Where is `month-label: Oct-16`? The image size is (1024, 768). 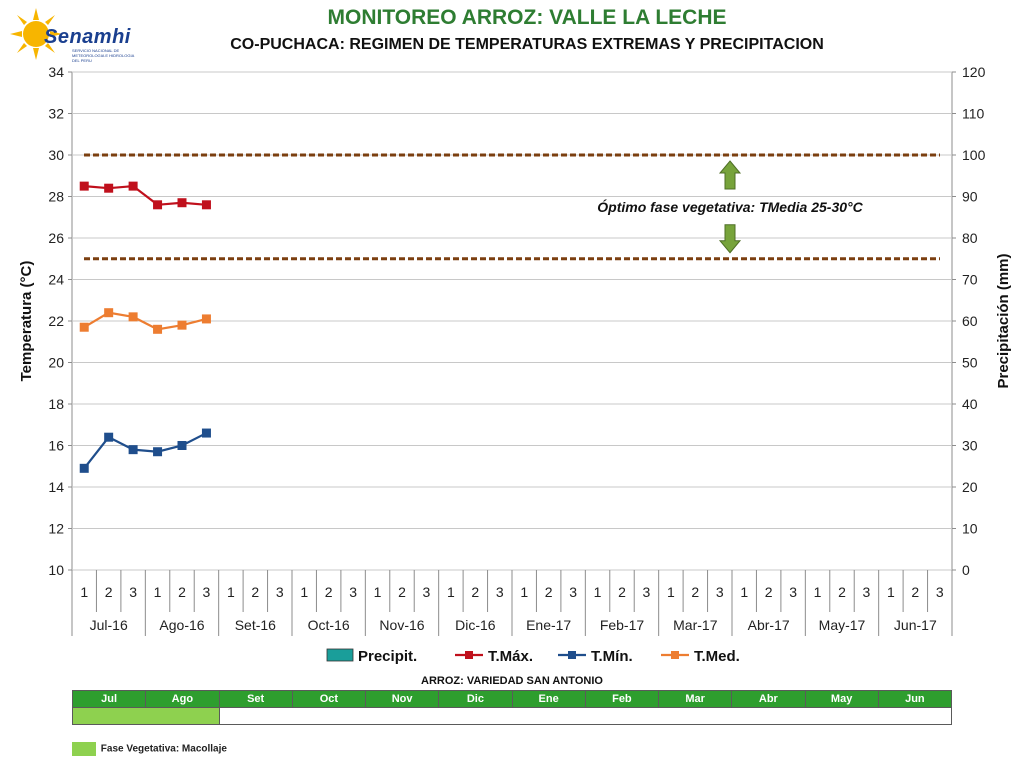 month-label: Oct-16 is located at coordinates (329, 625).